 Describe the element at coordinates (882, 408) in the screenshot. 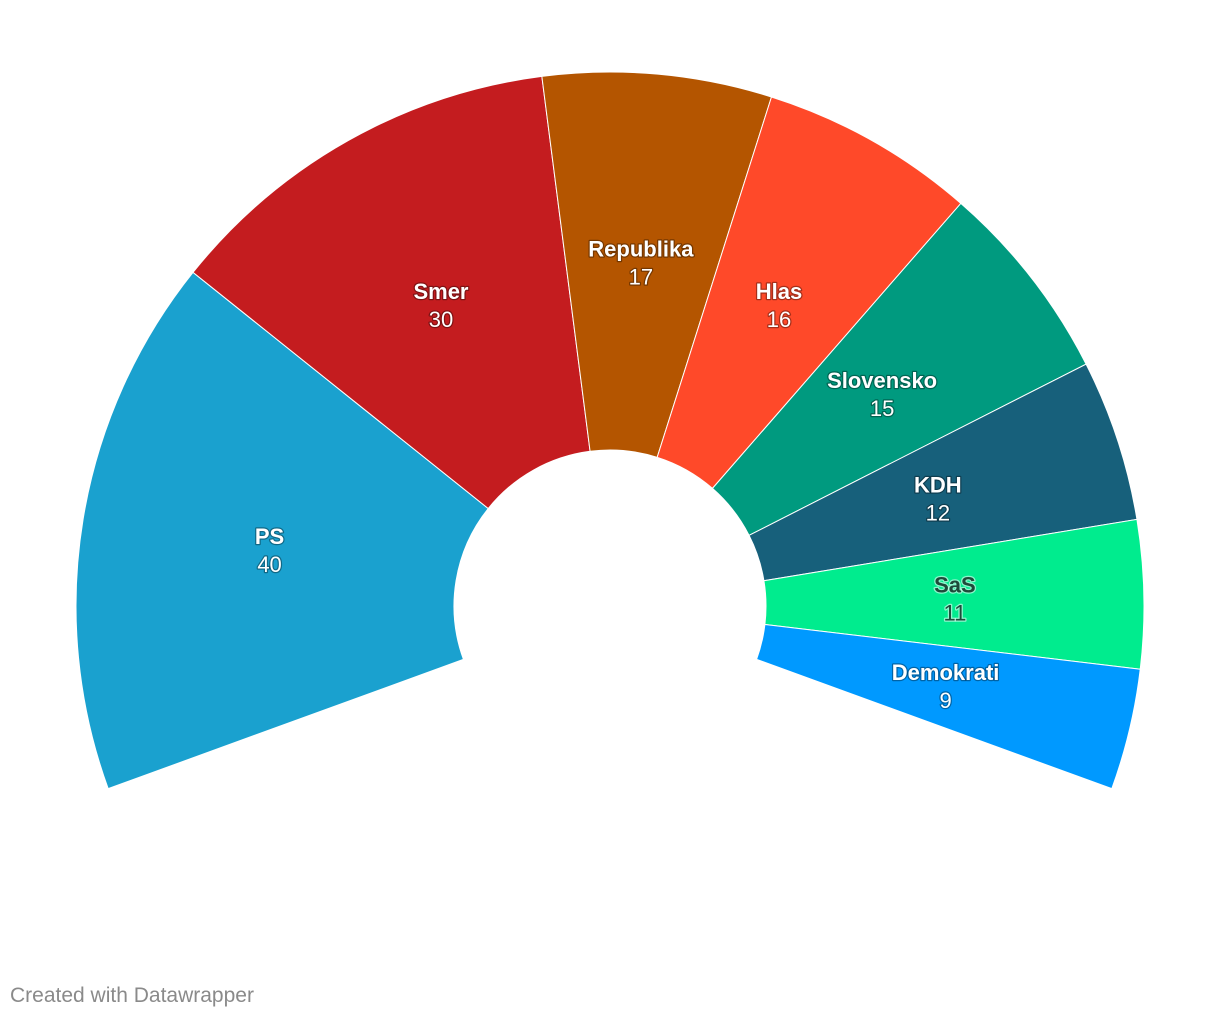

I see `value-slovensko: 15` at that location.